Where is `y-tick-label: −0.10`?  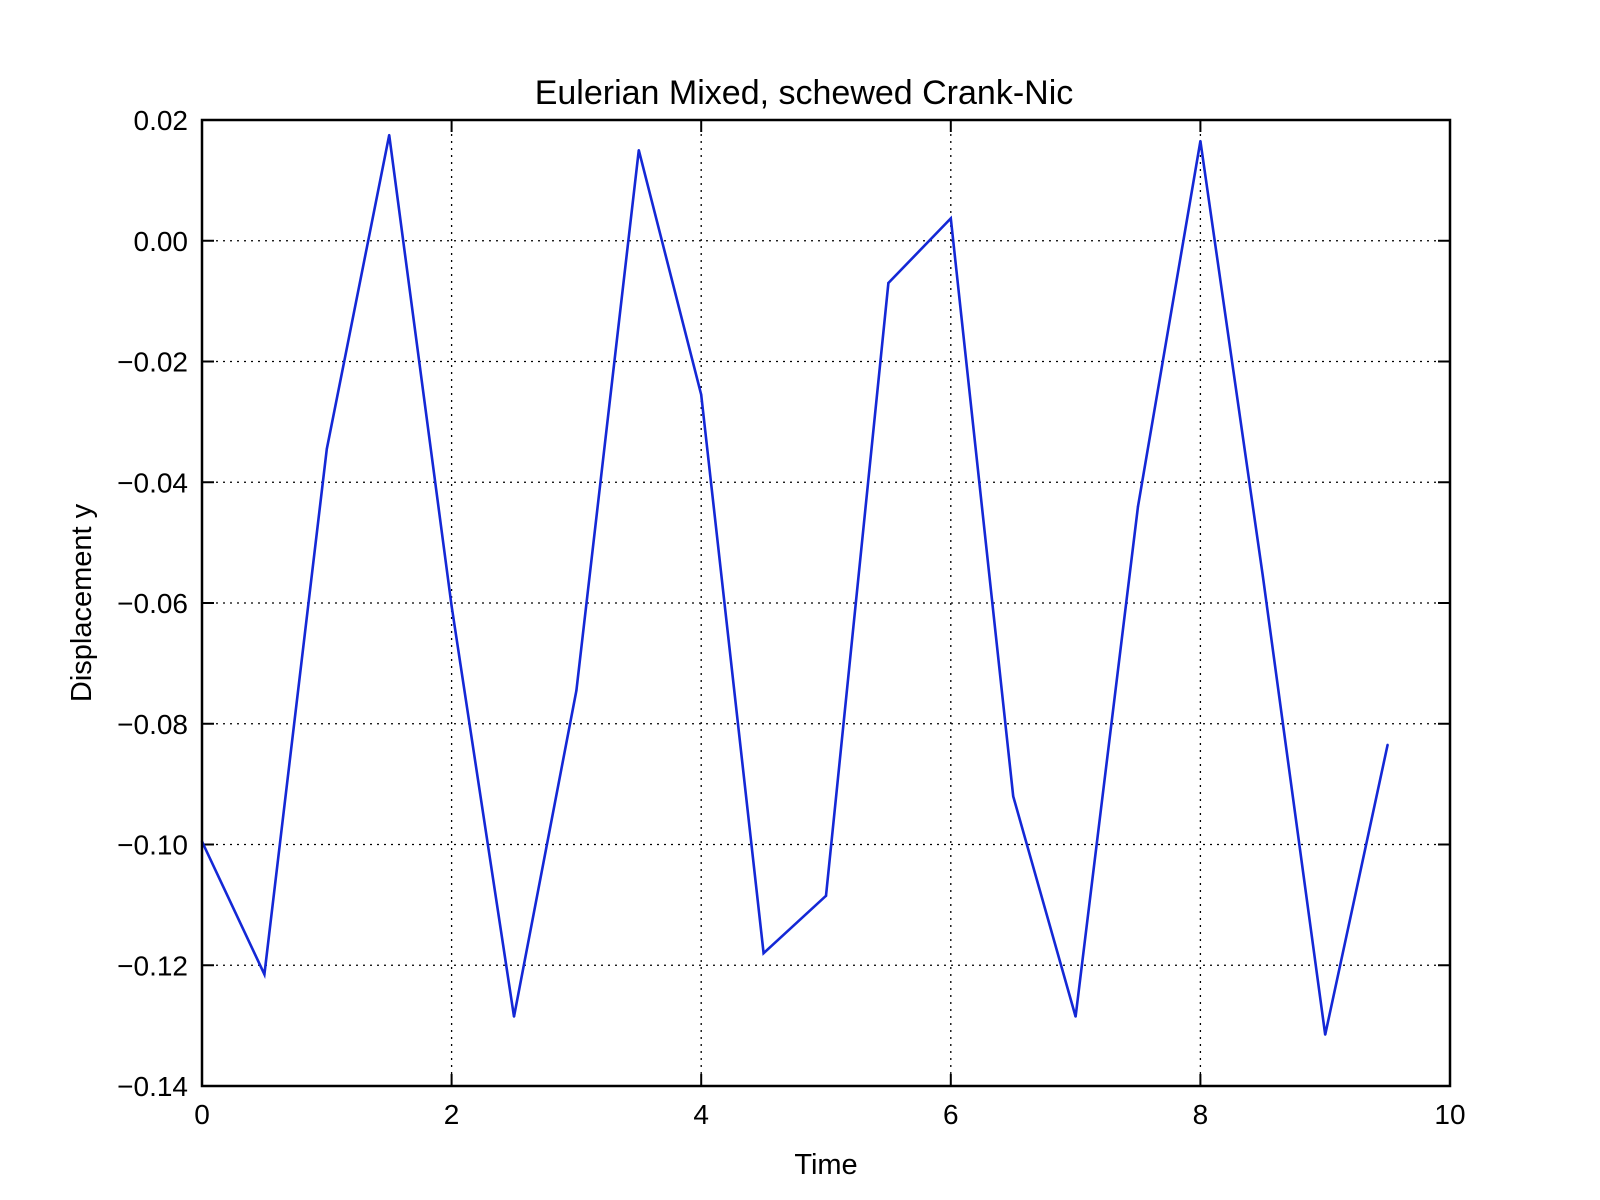 y-tick-label: −0.10 is located at coordinates (152, 845).